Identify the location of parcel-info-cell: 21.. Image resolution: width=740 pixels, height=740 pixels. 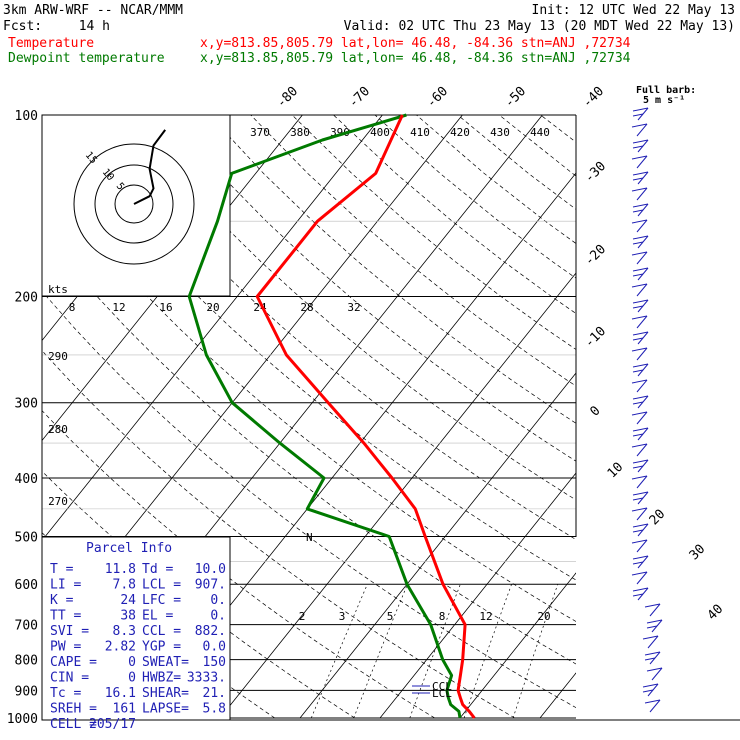
(214, 693).